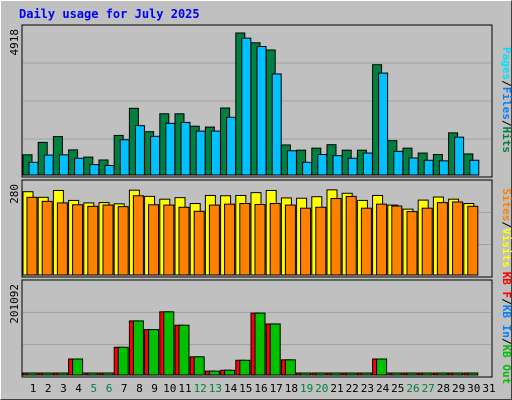 The image size is (512, 400). Describe the element at coordinates (458, 388) in the screenshot. I see `x-tick-label: 29` at that location.